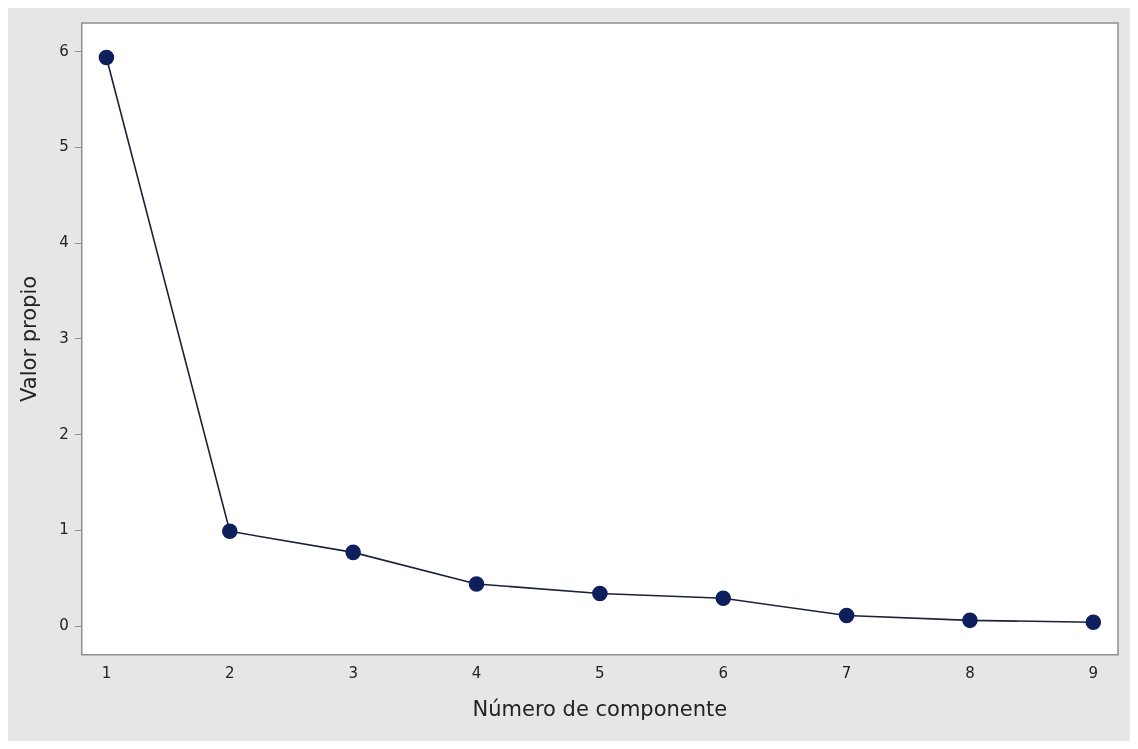 Image resolution: width=1138 pixels, height=749 pixels. Describe the element at coordinates (106, 672) in the screenshot. I see `x-tick-label: 1` at that location.